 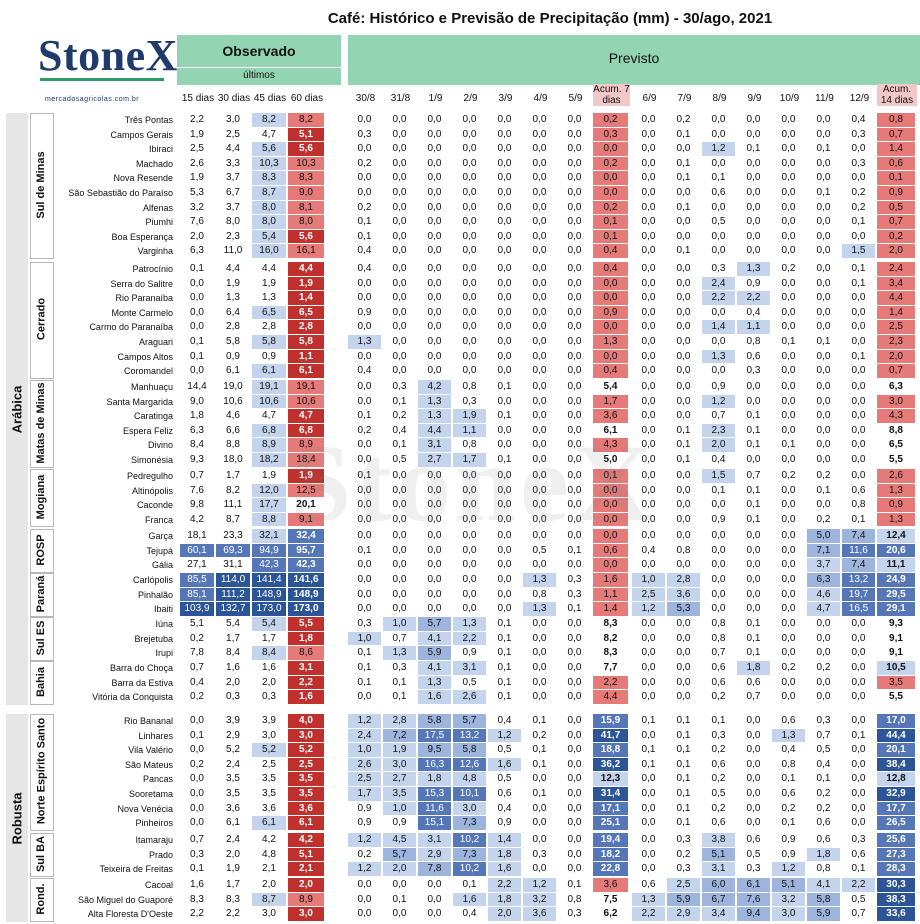 What do you see at coordinates (233, 609) in the screenshot?
I see `table-cell: 132,7` at bounding box center [233, 609].